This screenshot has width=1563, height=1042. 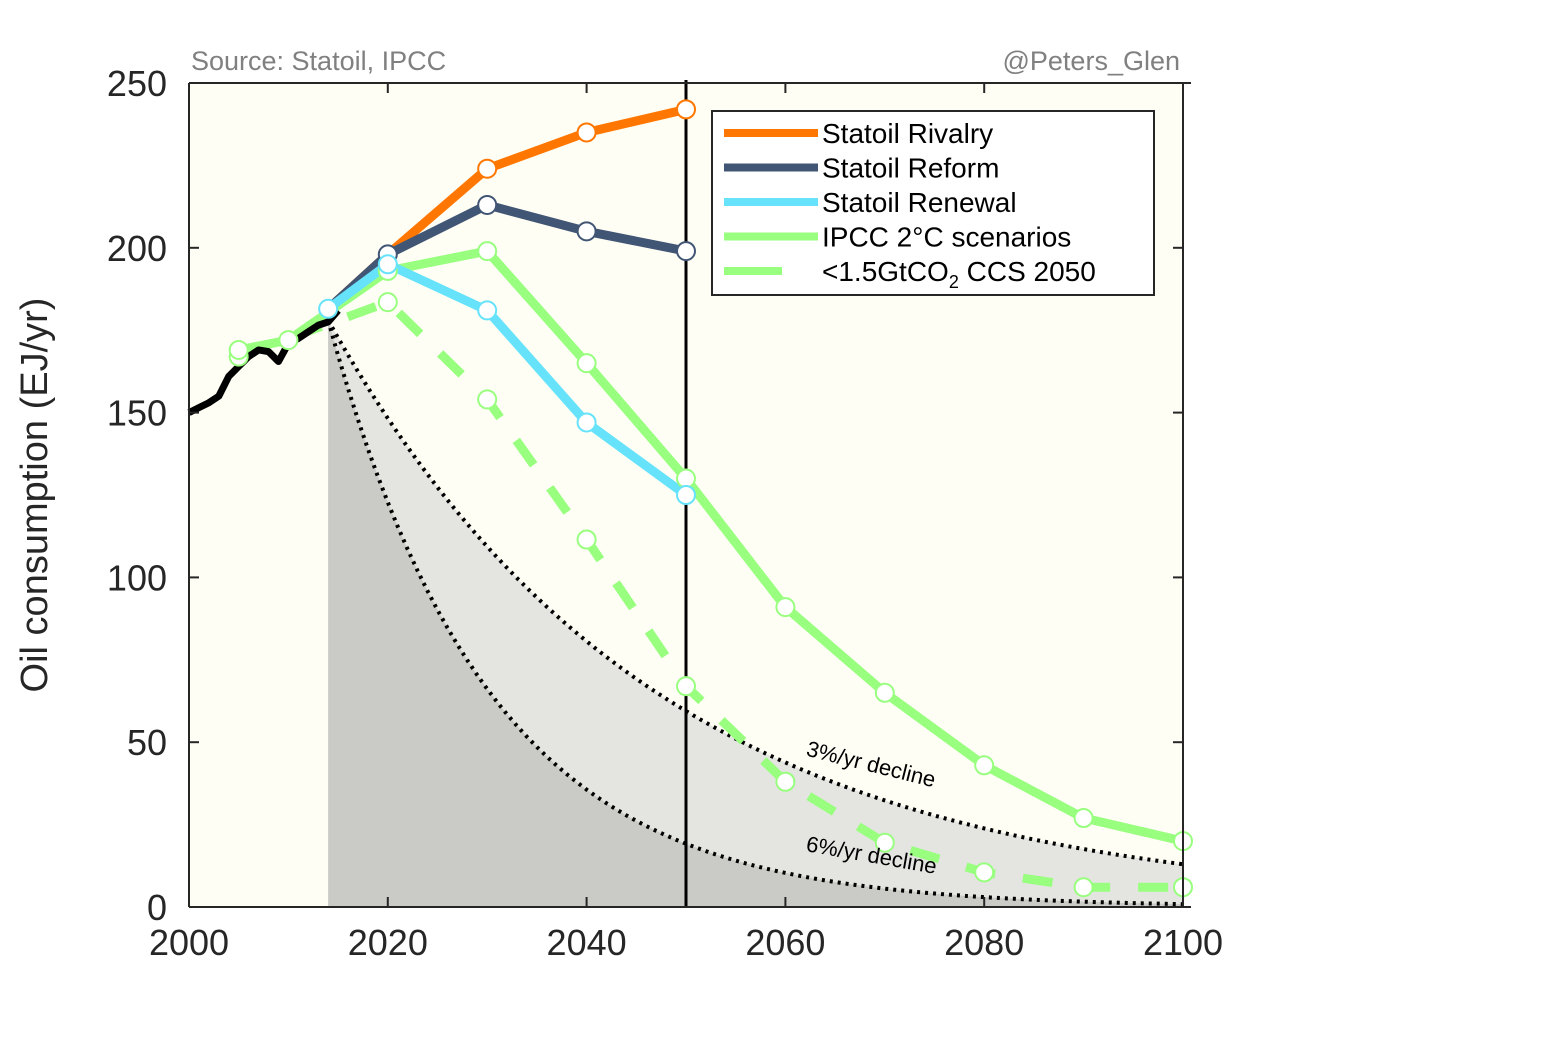 I want to click on y-tick-label: 250, so click(x=137, y=83).